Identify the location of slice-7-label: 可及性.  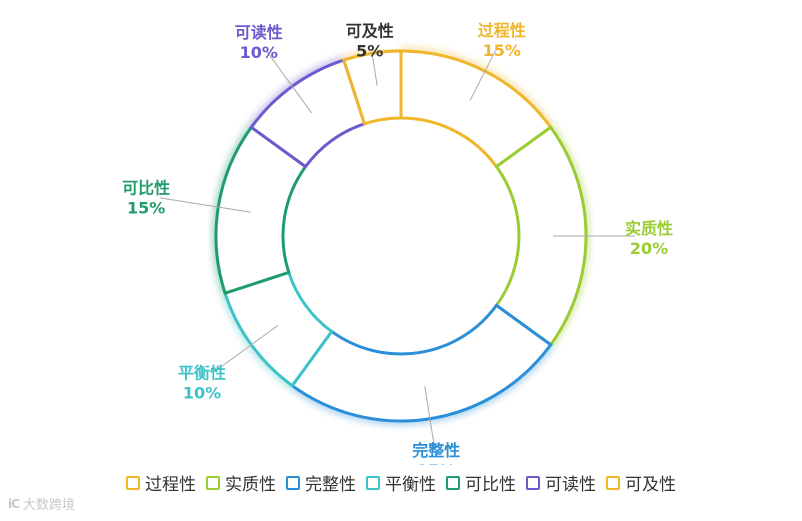
(370, 30).